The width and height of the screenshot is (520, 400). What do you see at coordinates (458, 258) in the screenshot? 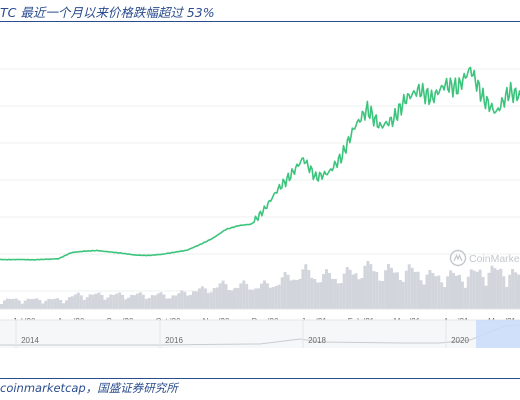
I see `watermark-logo-mark` at bounding box center [458, 258].